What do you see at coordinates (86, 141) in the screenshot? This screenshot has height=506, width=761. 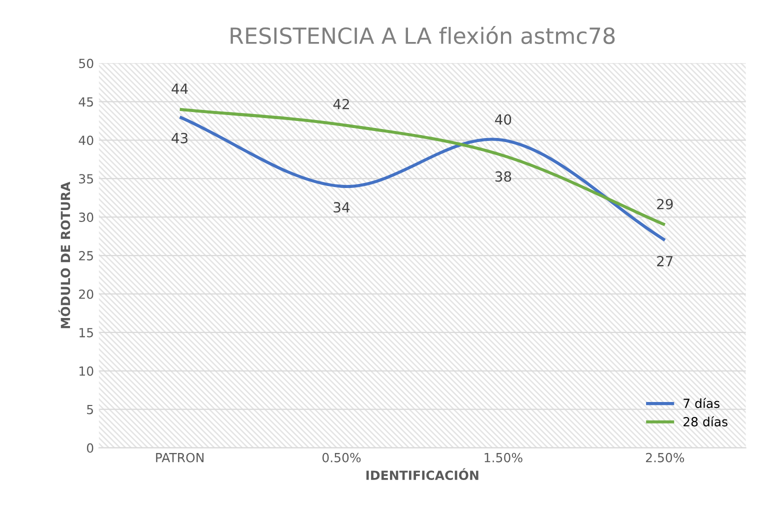 I see `y-tick-label: 40` at bounding box center [86, 141].